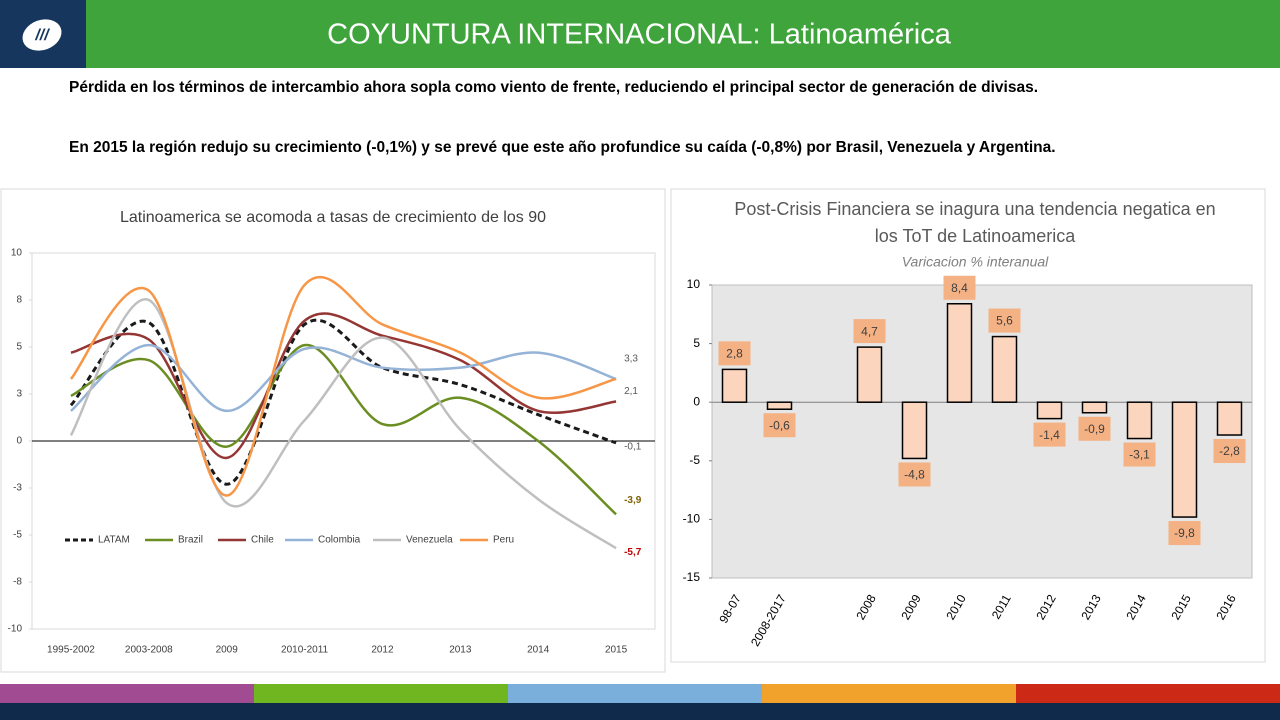 This screenshot has height=720, width=1280. I want to click on data-label: -3,1, so click(1139, 455).